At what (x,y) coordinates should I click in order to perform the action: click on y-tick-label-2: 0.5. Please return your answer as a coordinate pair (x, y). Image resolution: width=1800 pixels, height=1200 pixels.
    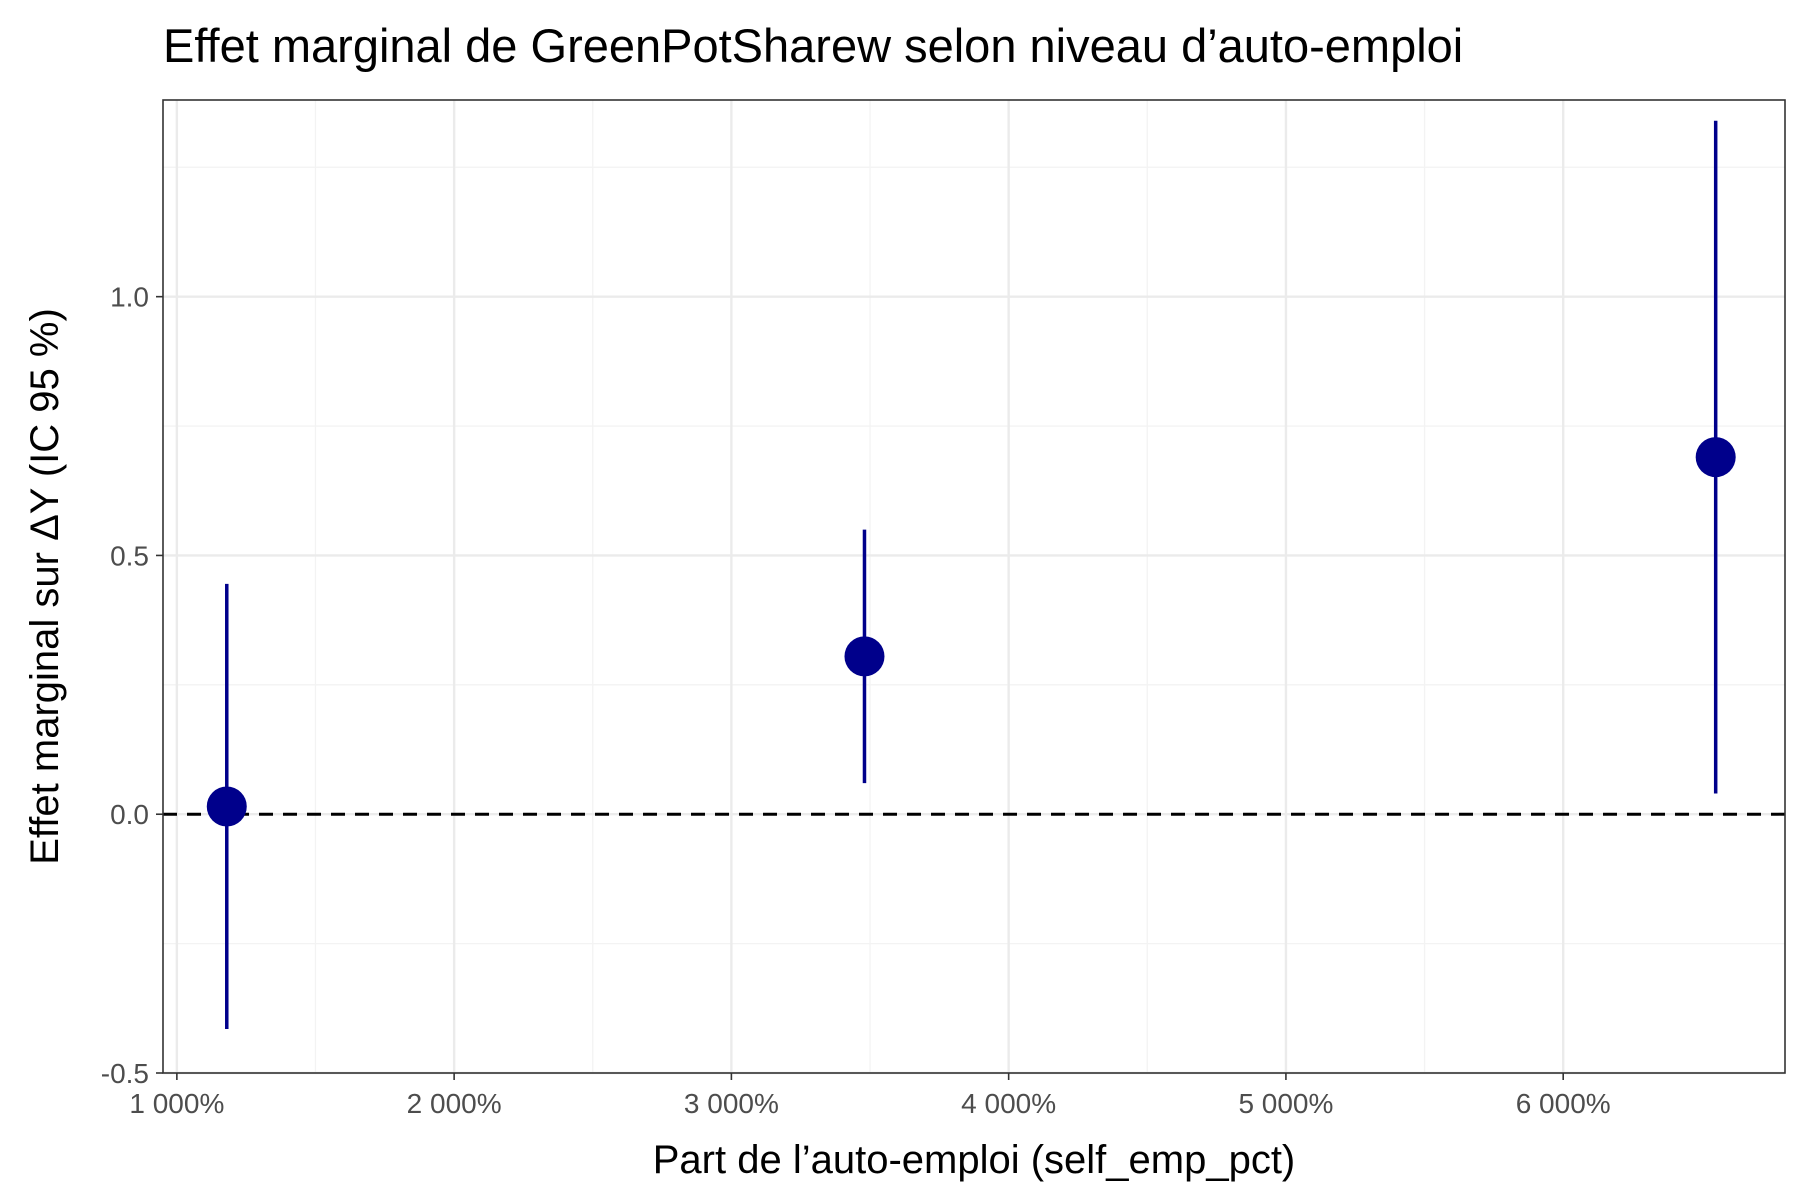
    Looking at the image, I should click on (129, 555).